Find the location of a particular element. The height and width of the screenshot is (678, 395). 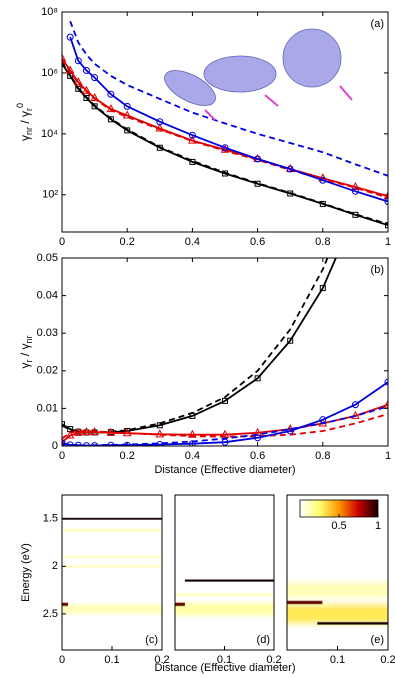

y-axis-label-part: nr is located at coordinates (29, 339).